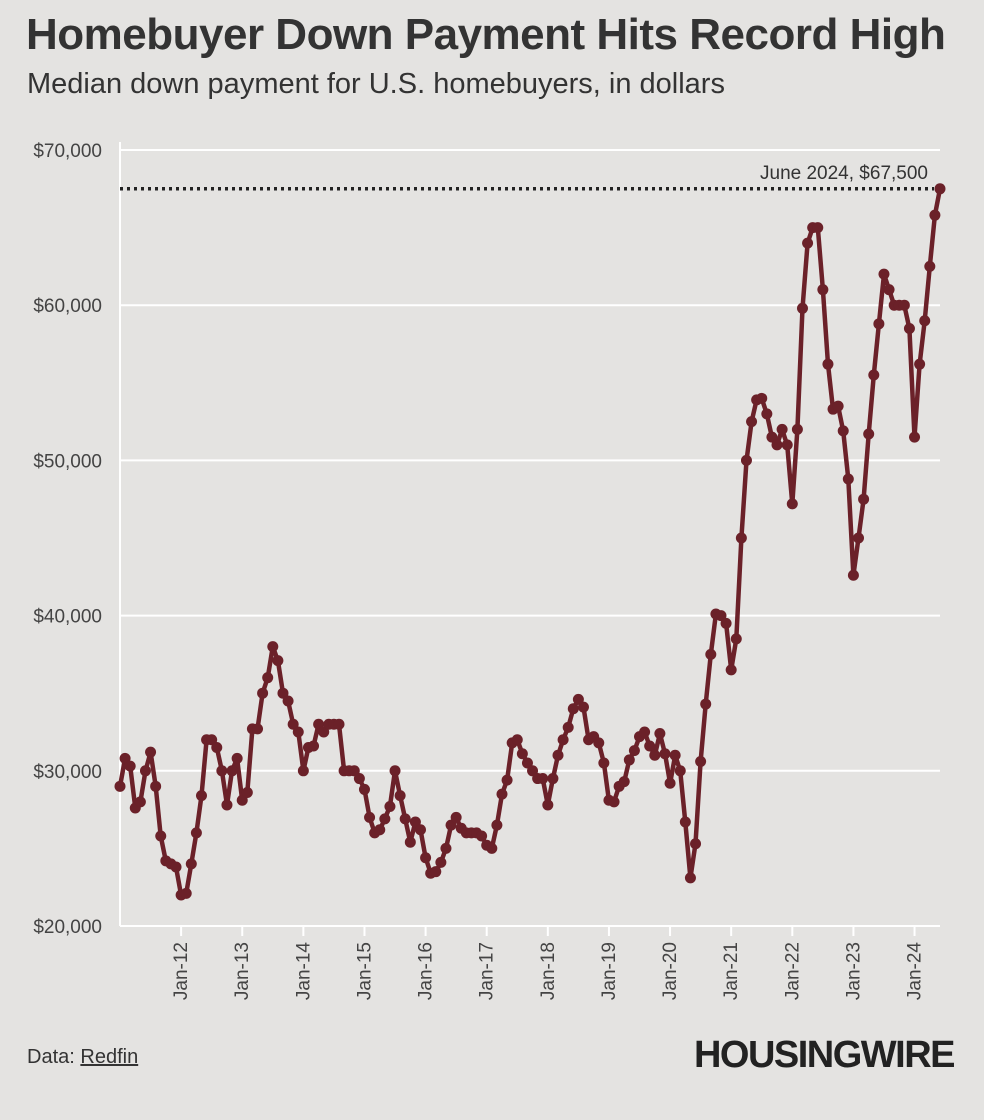  I want to click on x-tick-label: Jan-13, so click(242, 971).